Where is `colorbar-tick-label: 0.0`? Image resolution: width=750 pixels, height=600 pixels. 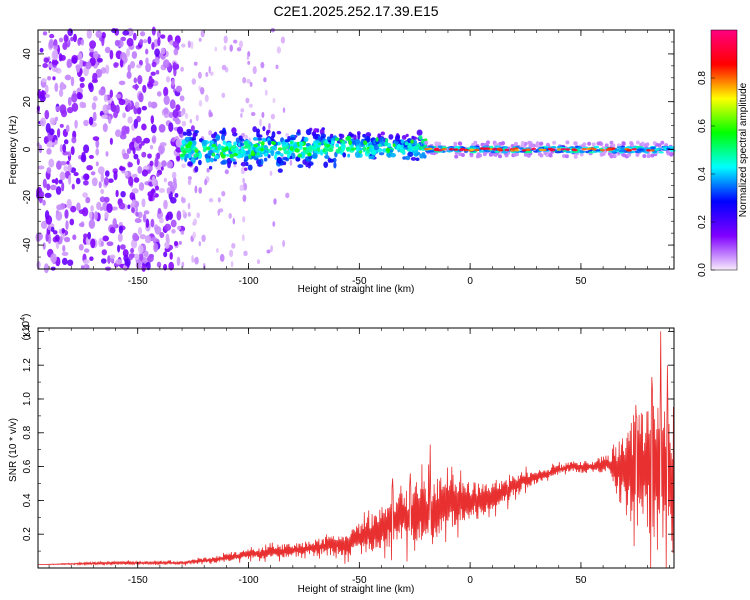
colorbar-tick-label: 0.0 is located at coordinates (702, 270).